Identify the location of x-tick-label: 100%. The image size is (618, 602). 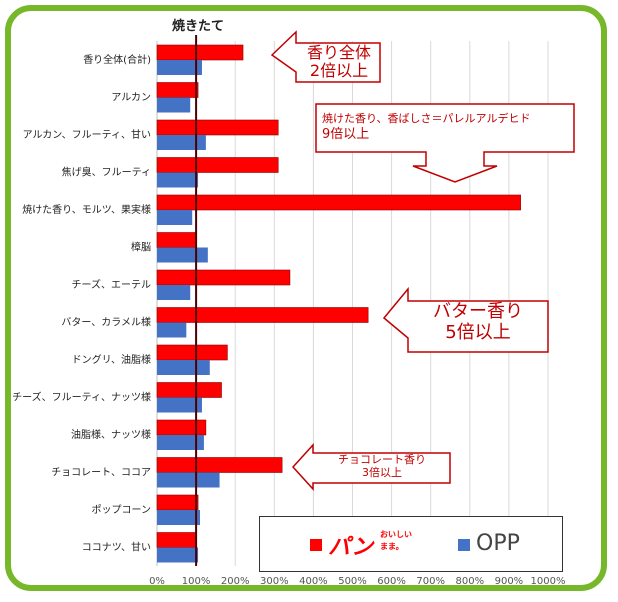
(196, 581).